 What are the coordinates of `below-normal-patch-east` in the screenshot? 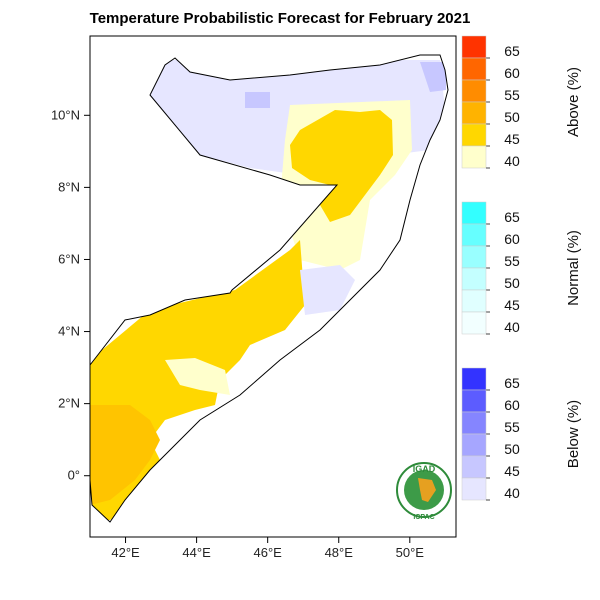 It's located at (327, 290).